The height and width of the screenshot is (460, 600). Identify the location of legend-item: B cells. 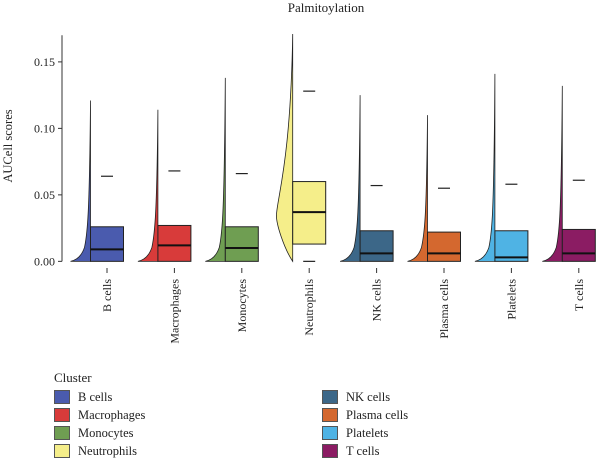
(83, 397).